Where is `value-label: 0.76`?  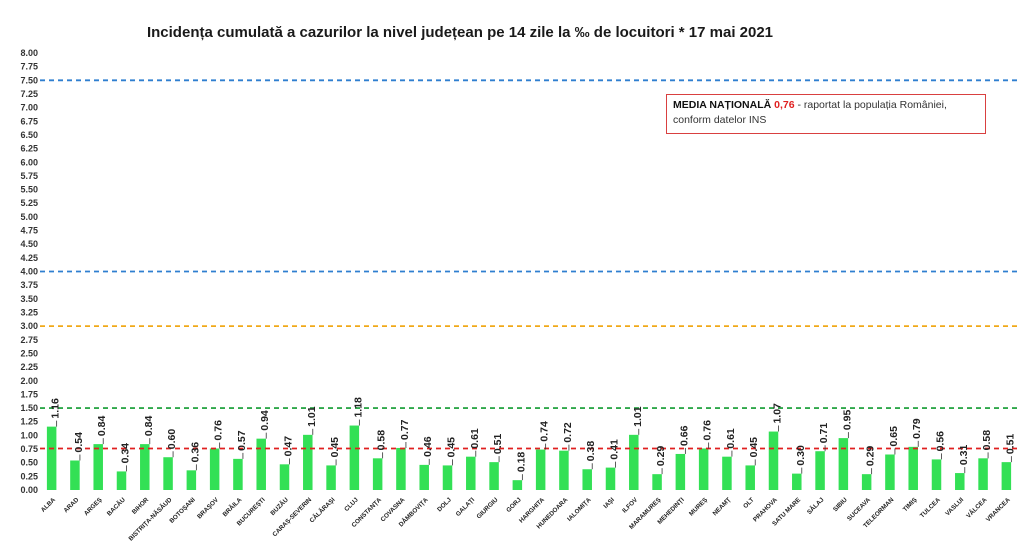
value-label: 0.76 is located at coordinates (708, 430).